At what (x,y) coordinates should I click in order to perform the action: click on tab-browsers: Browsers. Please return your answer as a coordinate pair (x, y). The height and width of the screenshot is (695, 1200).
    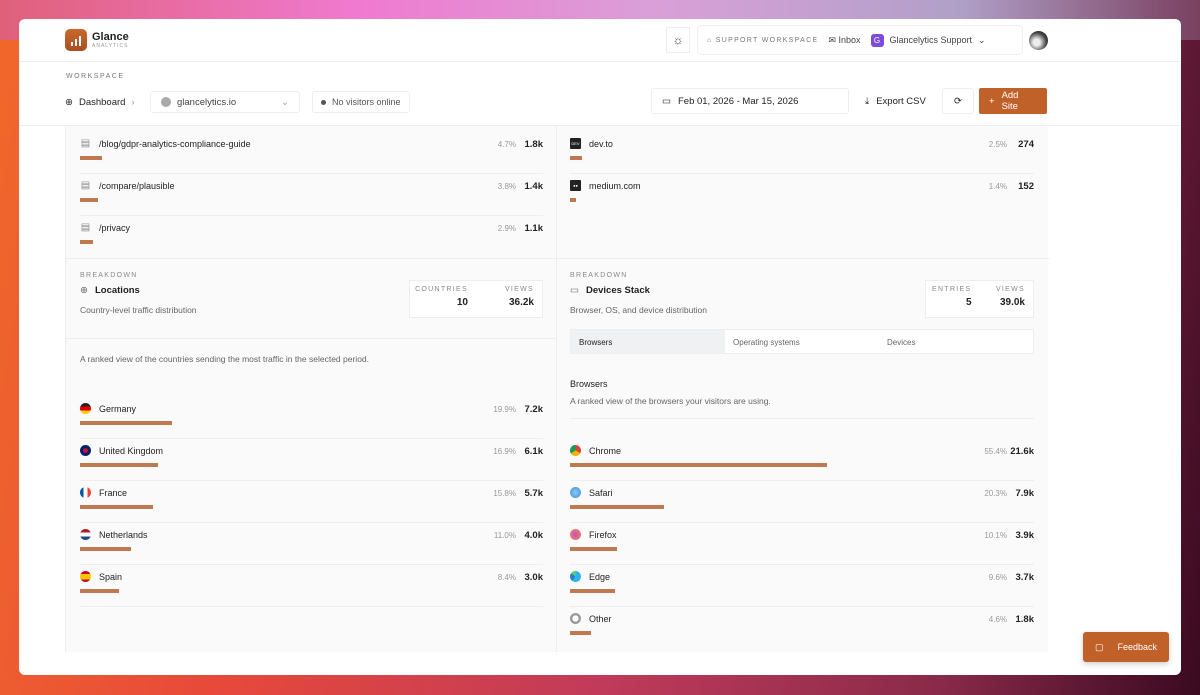
    Looking at the image, I should click on (648, 341).